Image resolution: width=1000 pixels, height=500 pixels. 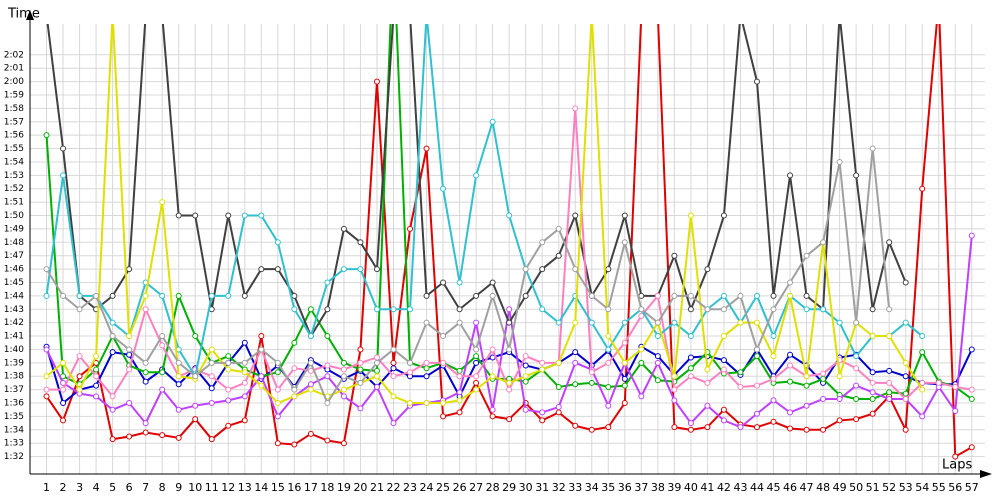 What do you see at coordinates (986, 474) in the screenshot?
I see `x-axis-arrow` at bounding box center [986, 474].